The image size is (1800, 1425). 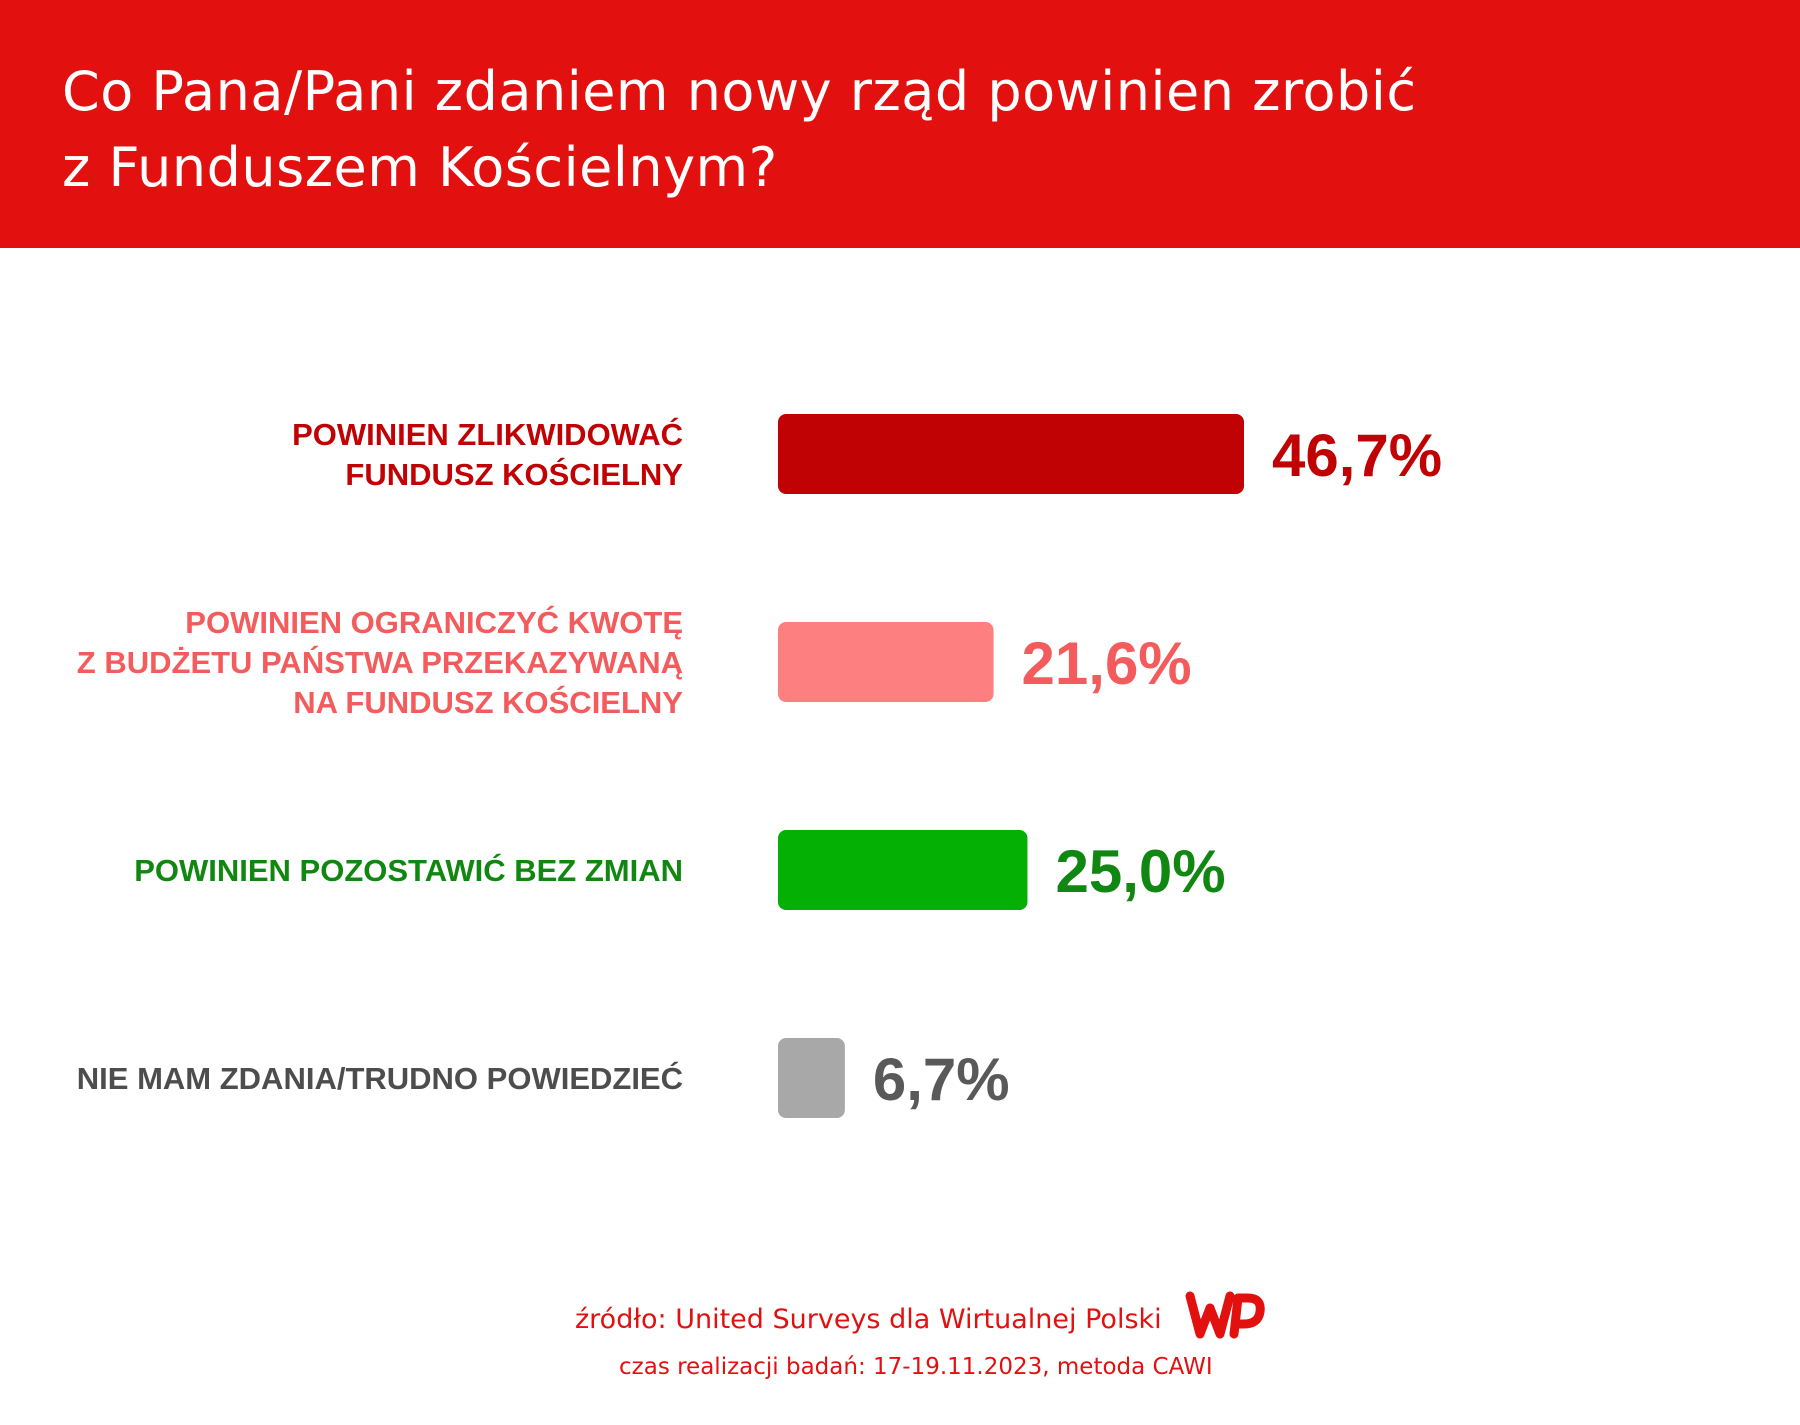 I want to click on category-label-line: POWINIEN POZOSTAWIĆ BEZ ZMIAN, so click(x=408, y=870).